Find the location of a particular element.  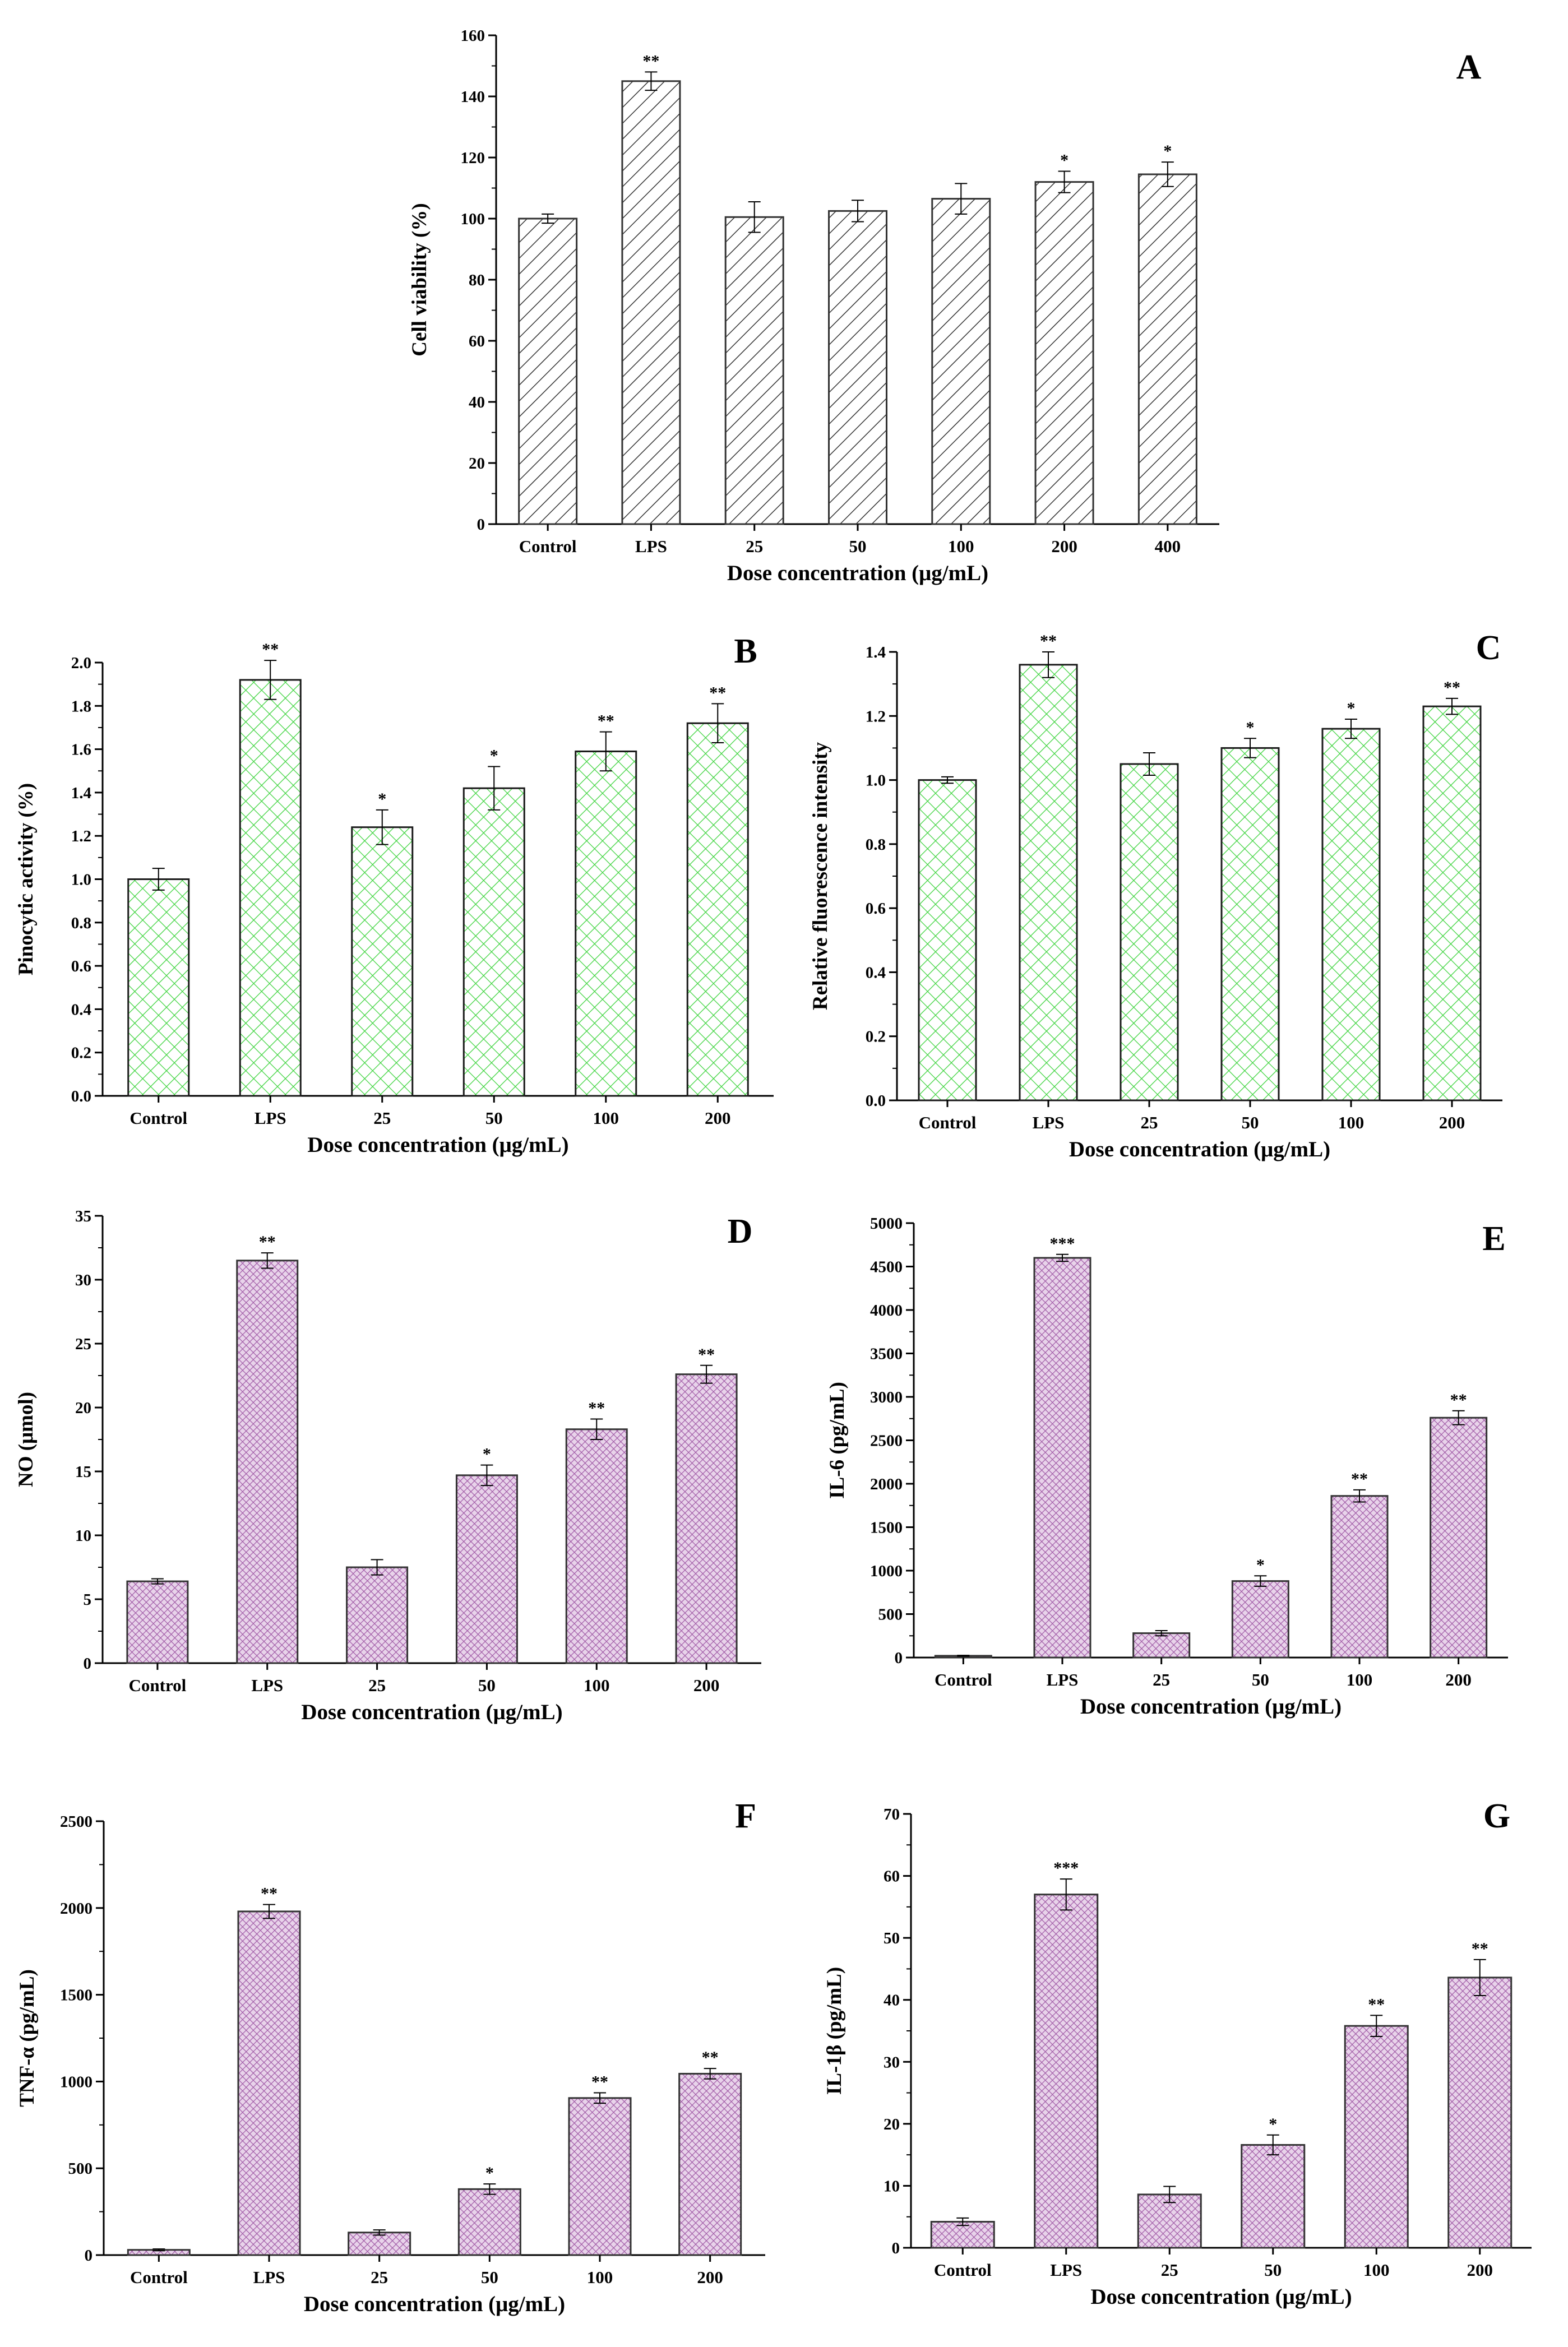

y-tick-label: 3500 is located at coordinates (887, 1354).